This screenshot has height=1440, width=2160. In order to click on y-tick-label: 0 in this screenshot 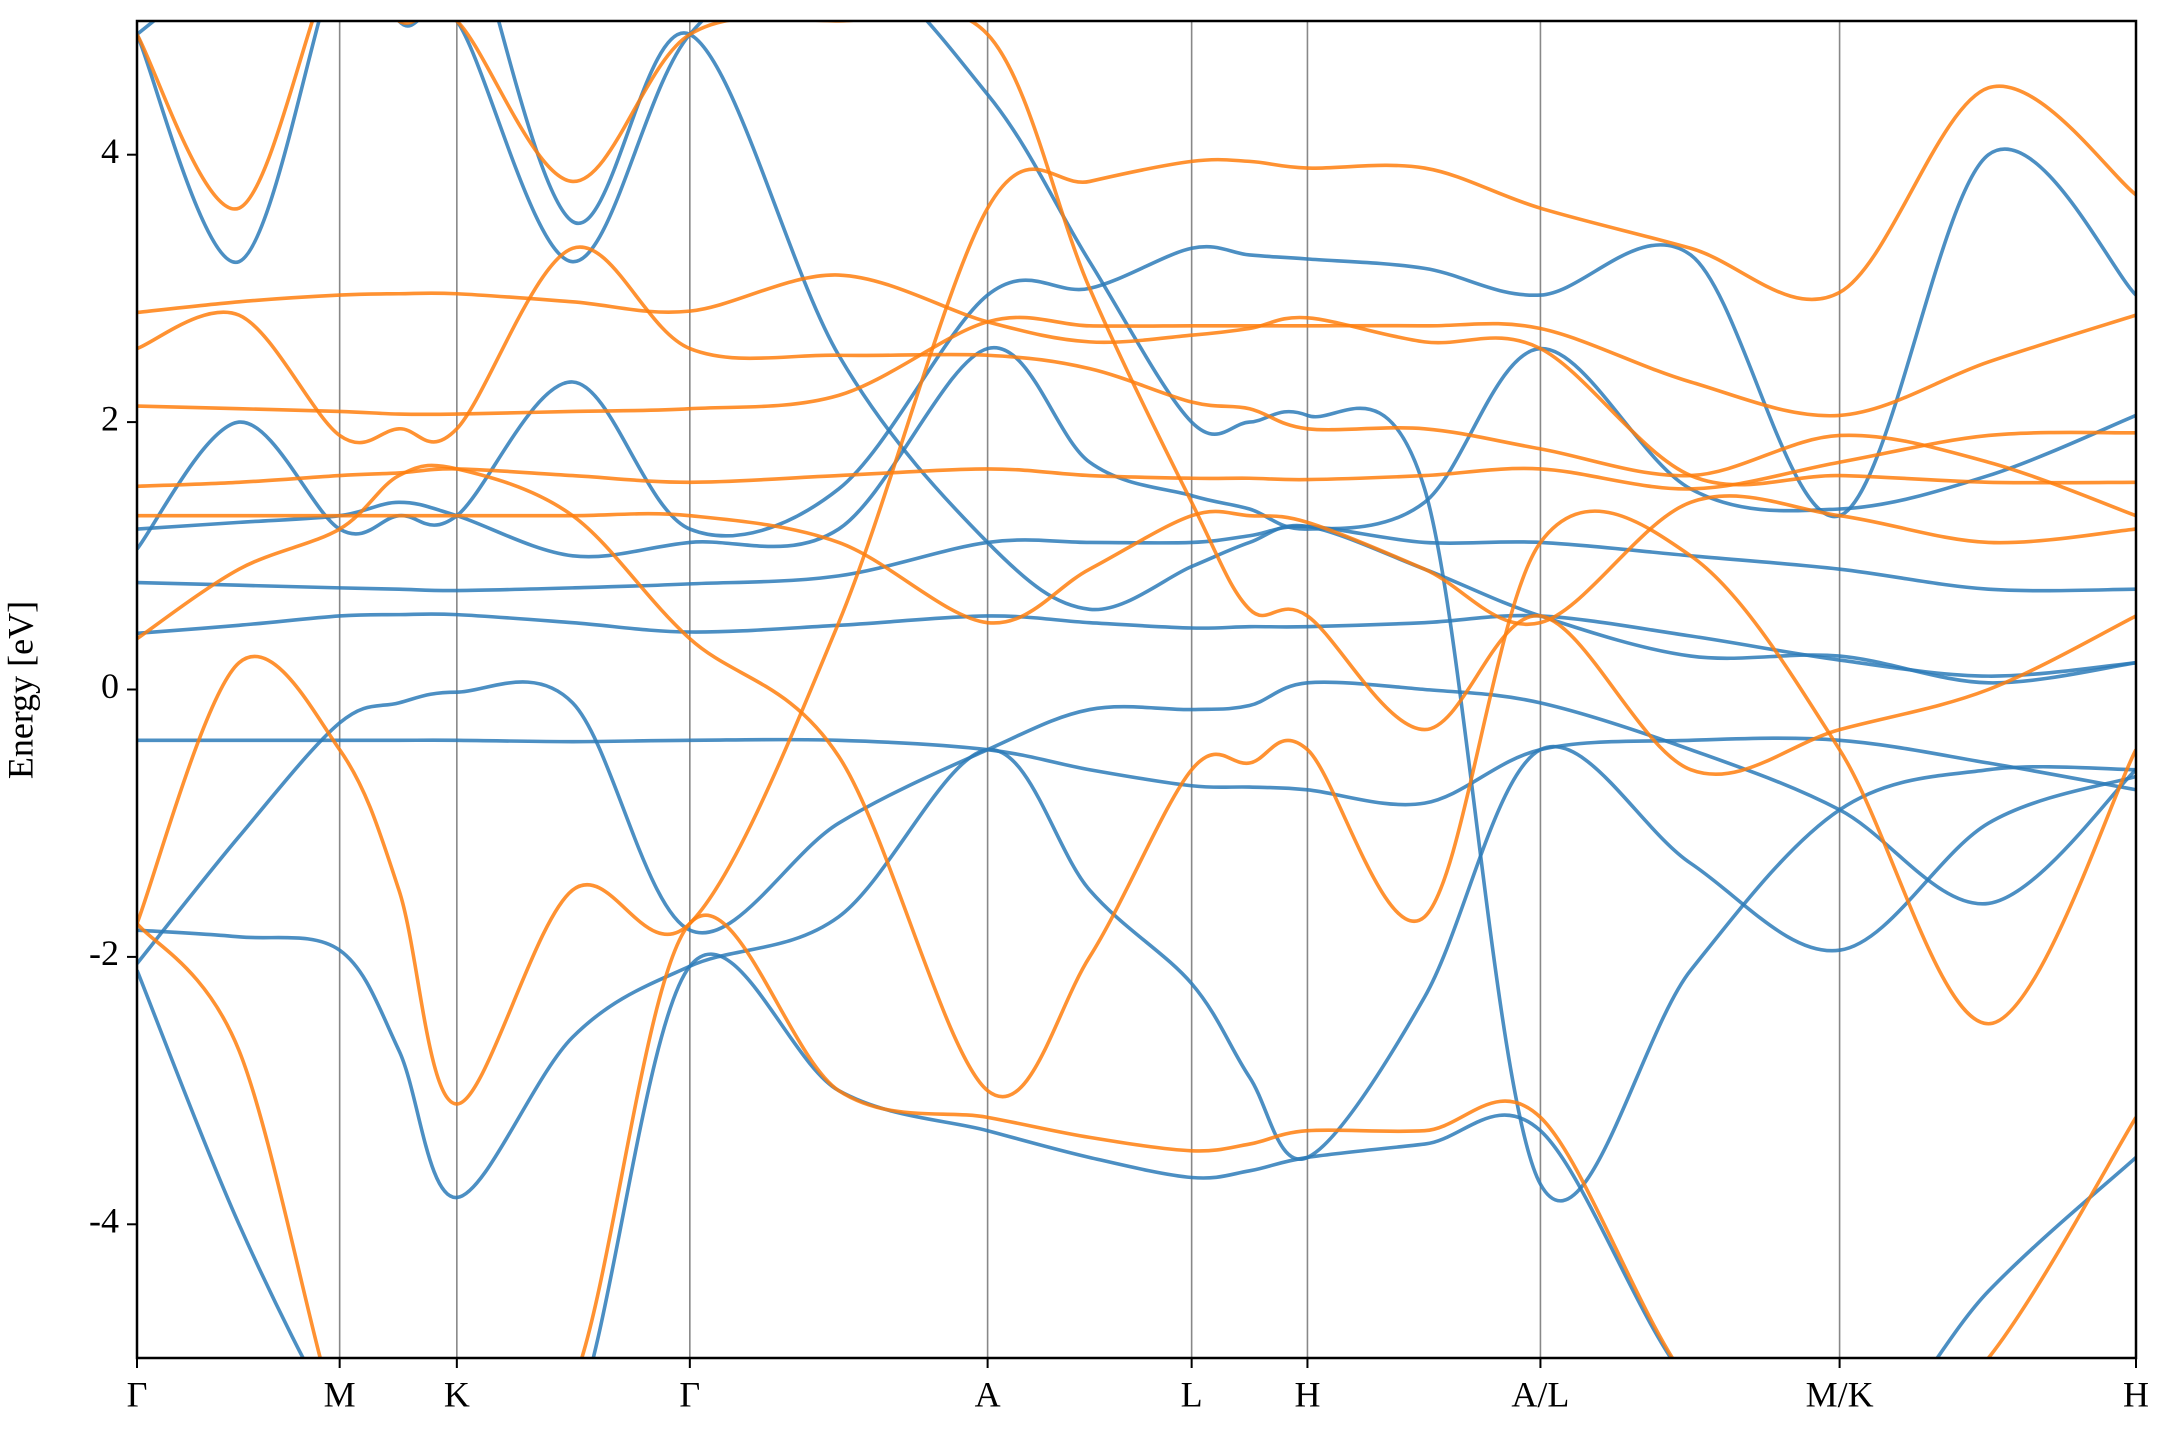, I will do `click(110, 686)`.